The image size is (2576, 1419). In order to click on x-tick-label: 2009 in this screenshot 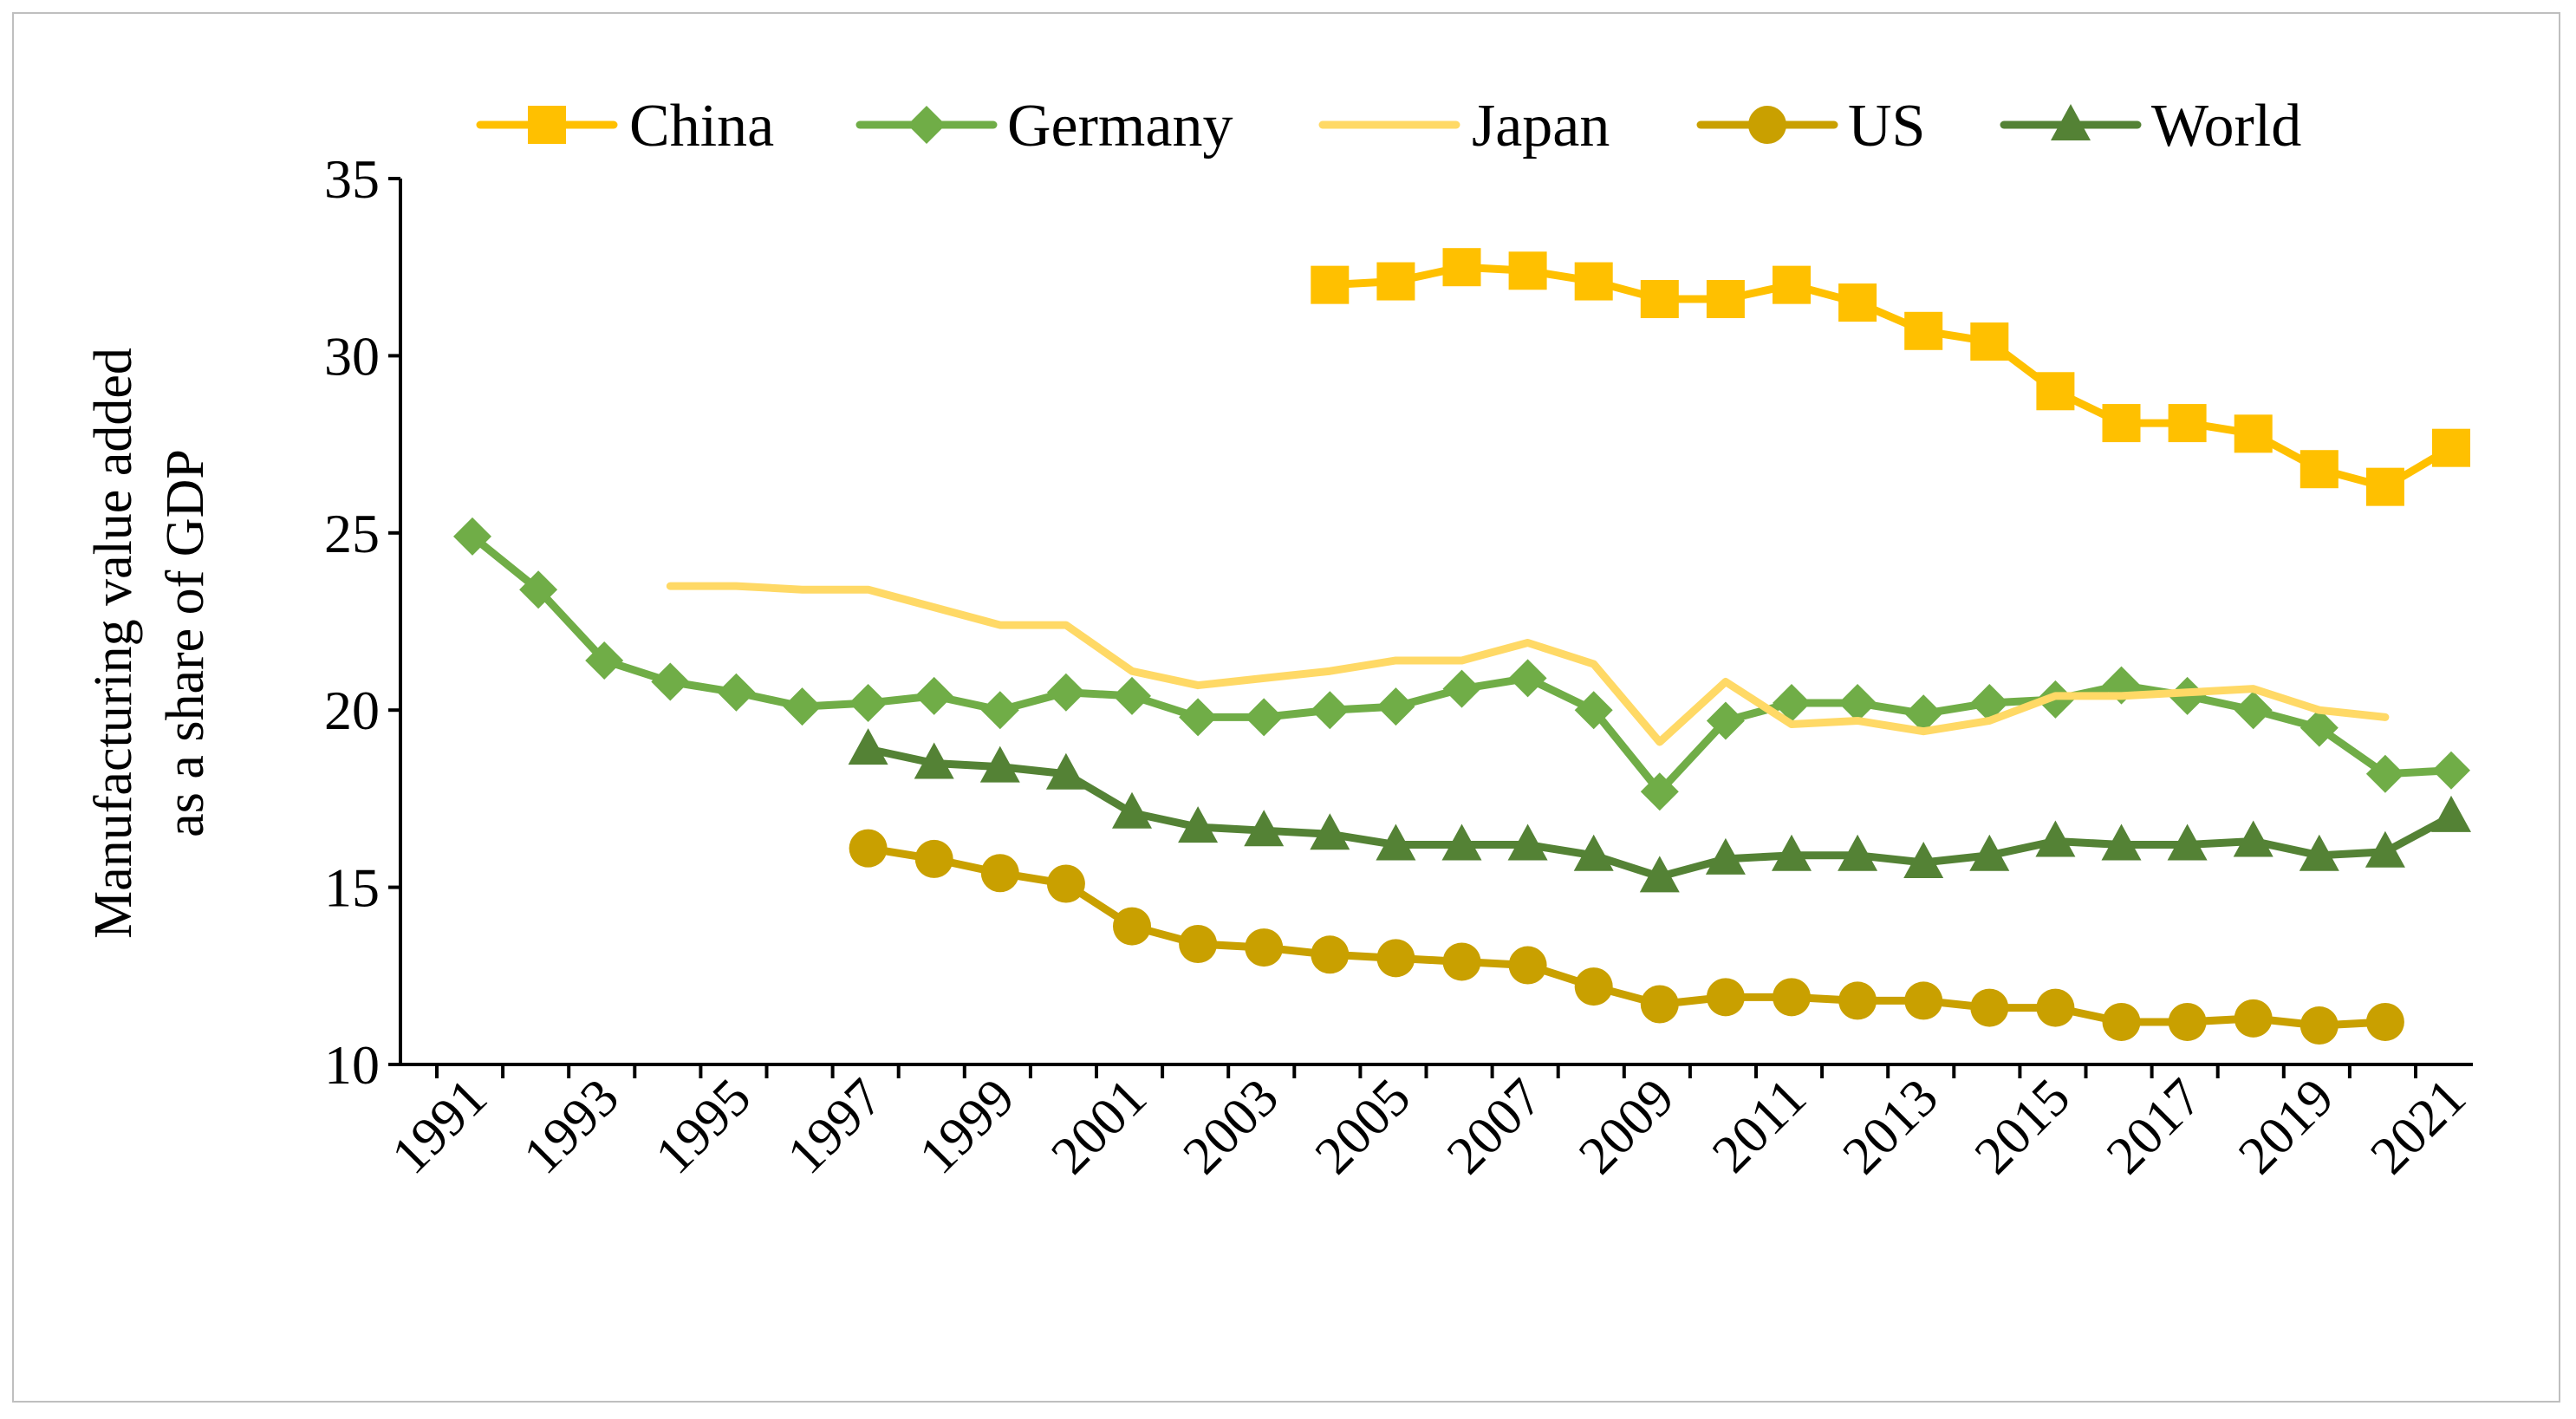, I will do `click(1627, 1127)`.